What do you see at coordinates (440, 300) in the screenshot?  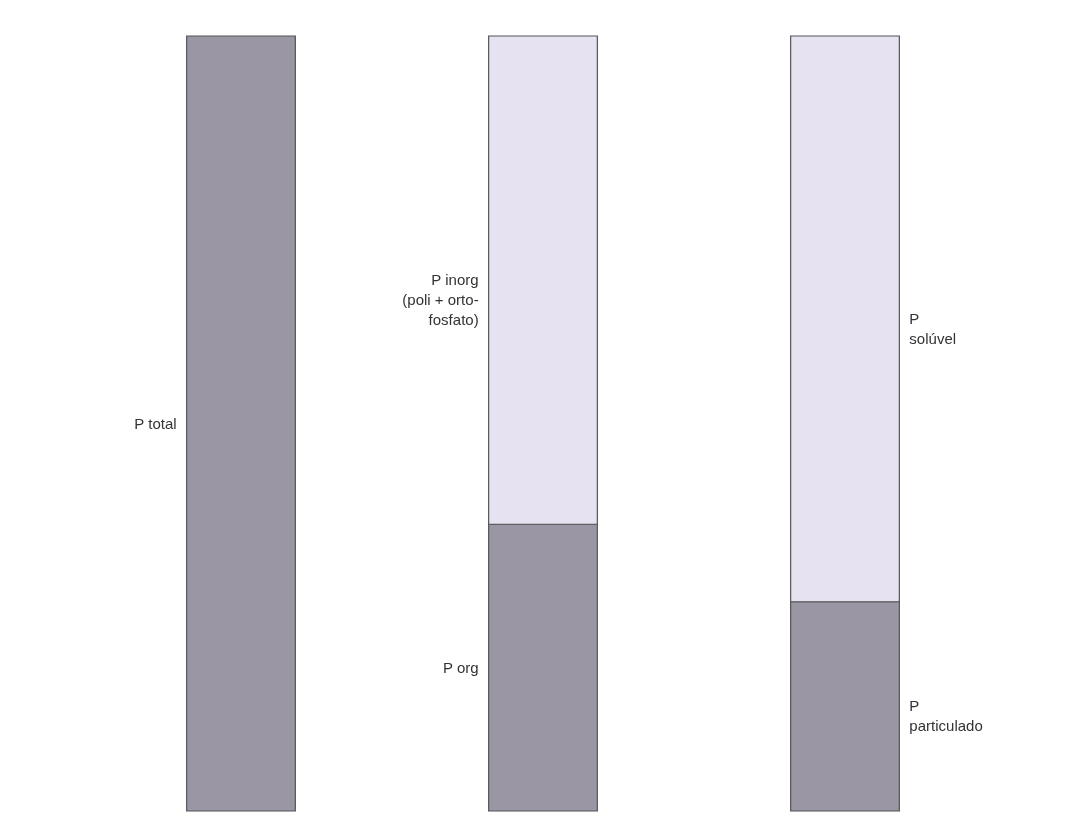 I see `series-label: P inorg (poli + orto- fosfato)` at bounding box center [440, 300].